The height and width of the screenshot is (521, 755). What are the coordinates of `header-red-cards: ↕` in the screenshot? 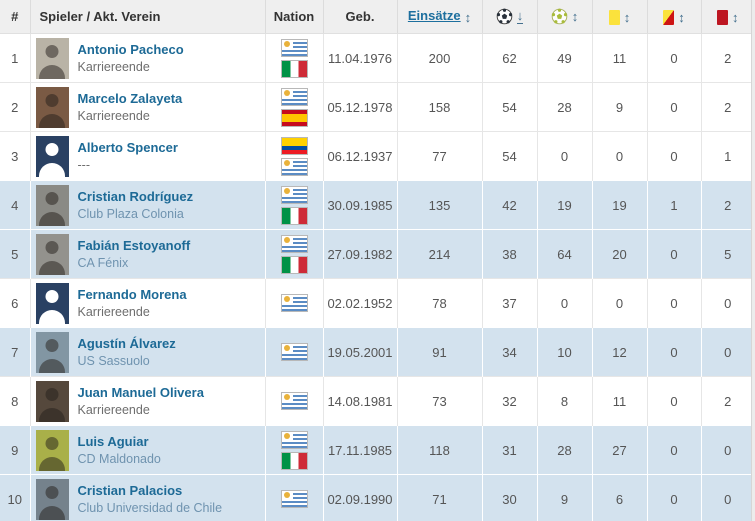 It's located at (725, 17).